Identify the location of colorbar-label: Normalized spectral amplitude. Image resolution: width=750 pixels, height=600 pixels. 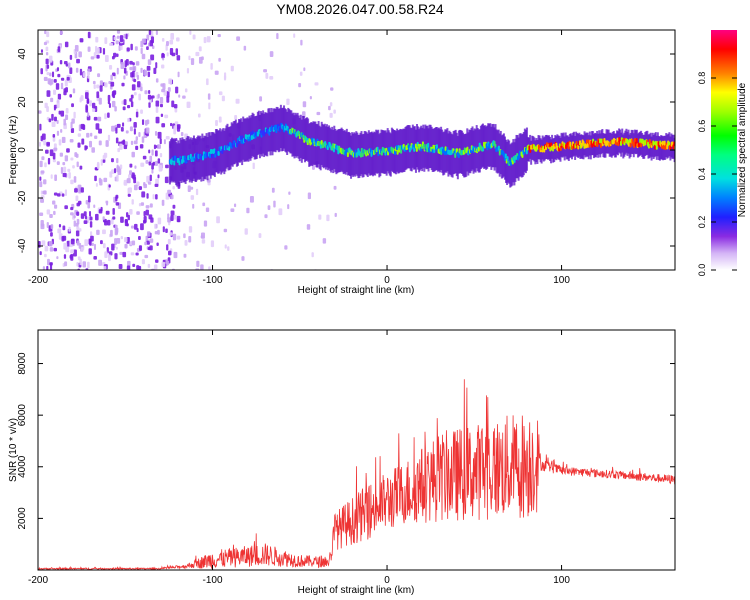
(742, 149).